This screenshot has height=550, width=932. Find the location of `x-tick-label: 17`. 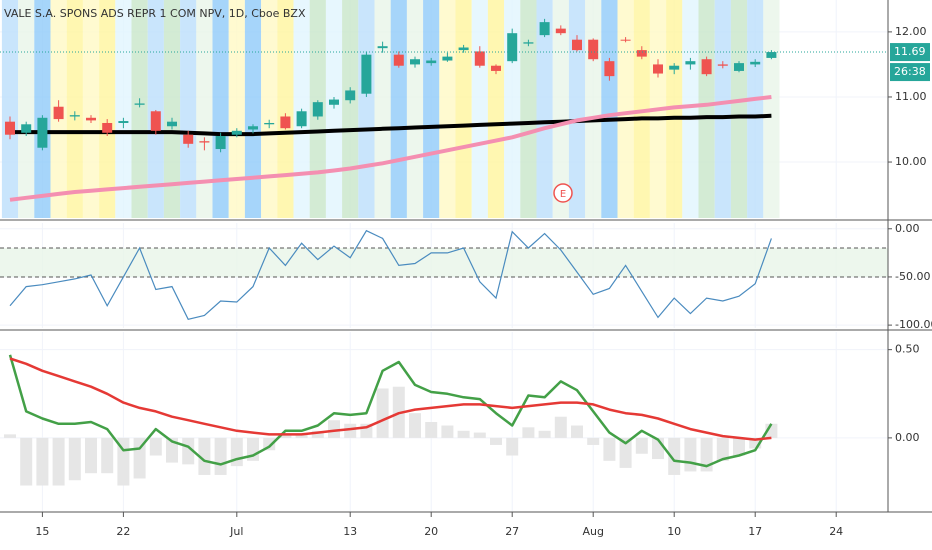

x-tick-label: 17 is located at coordinates (755, 531).